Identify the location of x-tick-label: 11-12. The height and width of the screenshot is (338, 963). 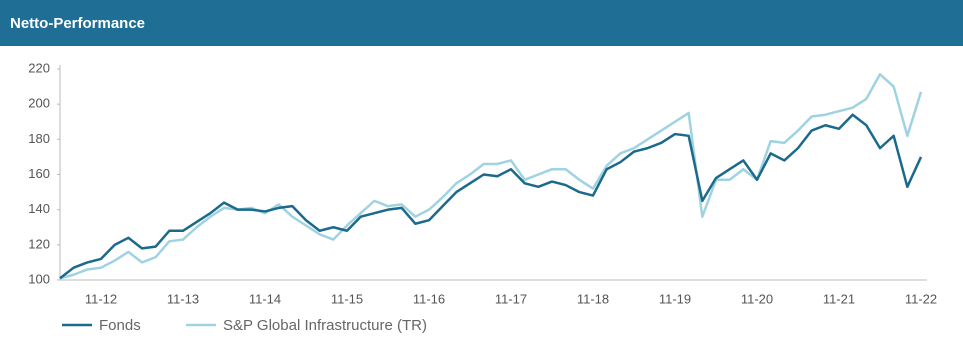
(101, 298).